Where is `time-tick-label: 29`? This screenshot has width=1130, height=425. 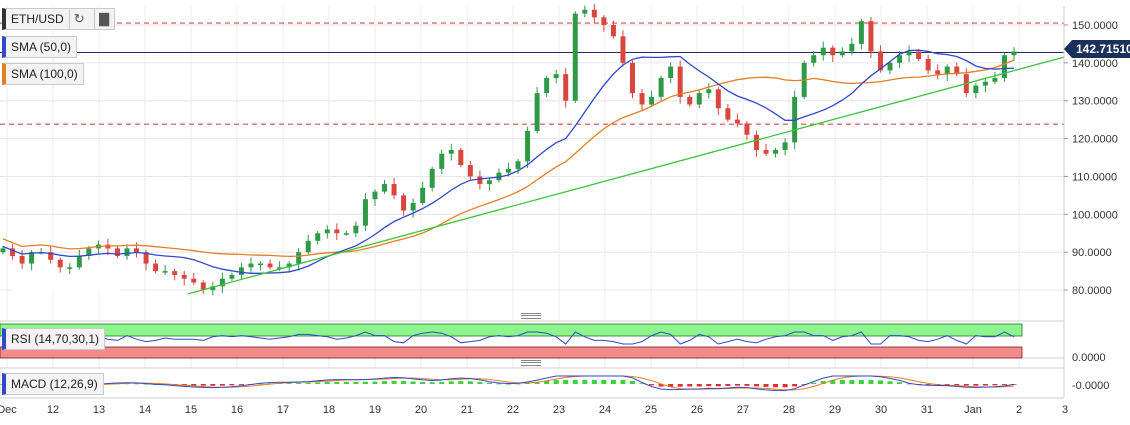 time-tick-label: 29 is located at coordinates (835, 410).